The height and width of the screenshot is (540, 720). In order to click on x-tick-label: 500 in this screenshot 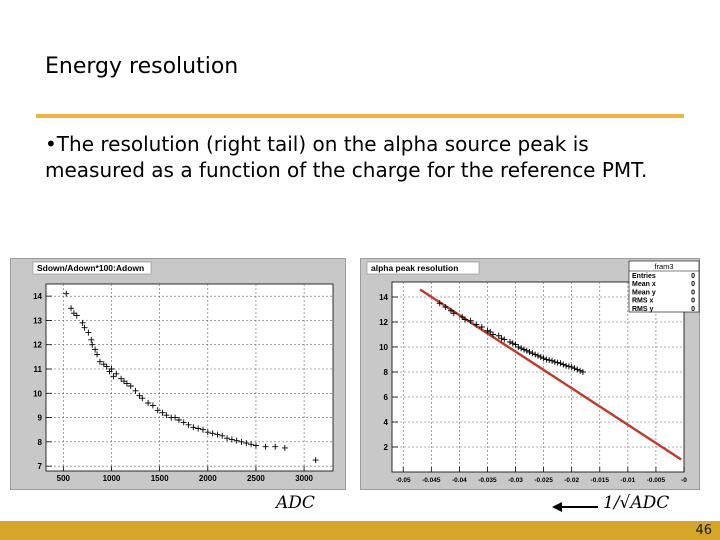, I will do `click(64, 478)`.